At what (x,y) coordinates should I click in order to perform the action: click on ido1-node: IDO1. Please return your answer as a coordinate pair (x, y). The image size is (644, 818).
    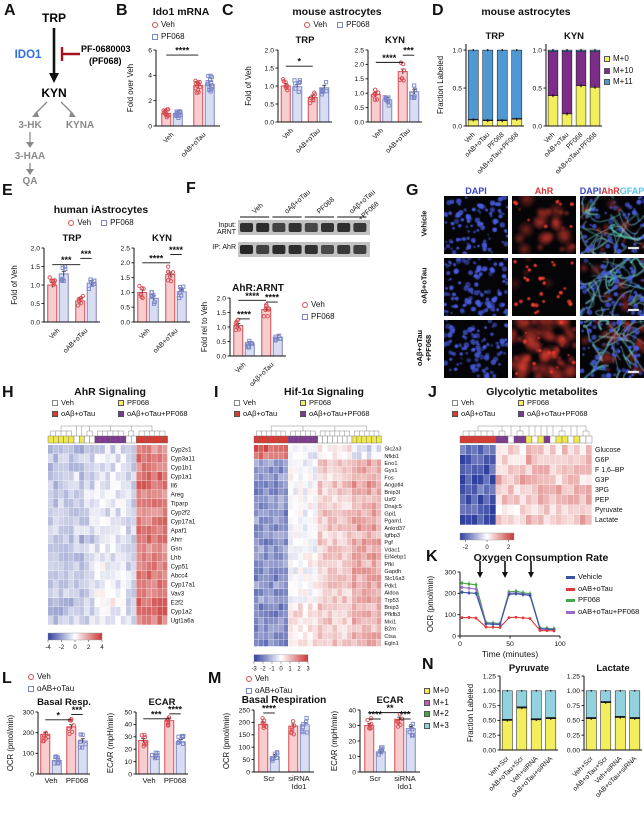
    Looking at the image, I should click on (28, 55).